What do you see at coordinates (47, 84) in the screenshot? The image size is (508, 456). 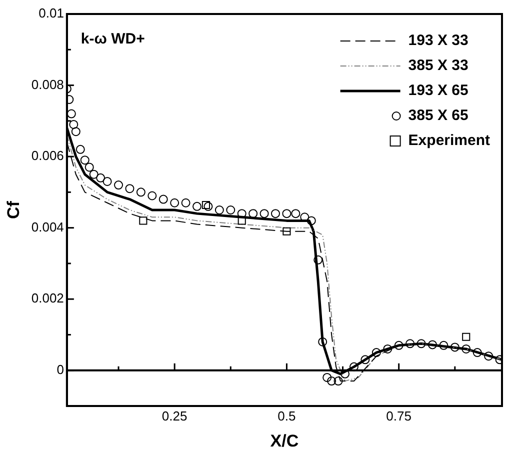 I see `y-tick-label: 0.008` at bounding box center [47, 84].